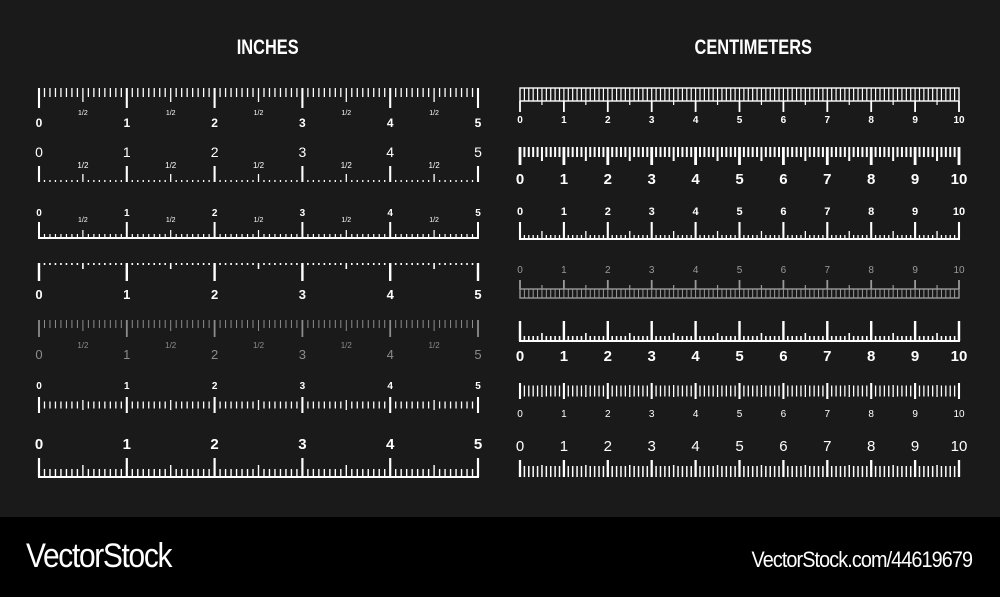 This screenshot has height=597, width=1000. I want to click on cm-ruler-3-number-label: 4, so click(696, 212).